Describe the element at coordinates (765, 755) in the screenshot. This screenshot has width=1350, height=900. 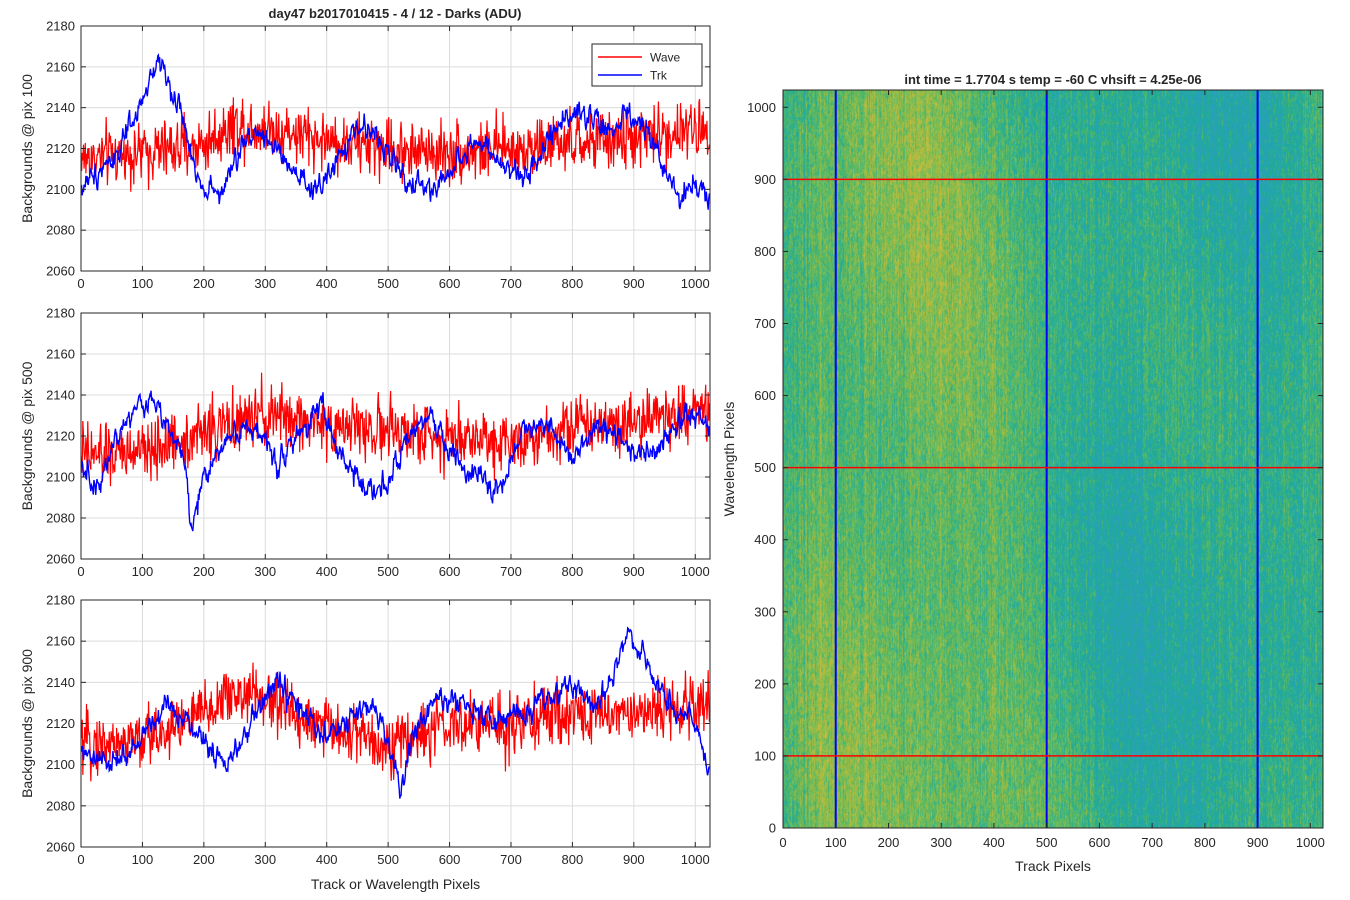
I see `heatmap-y-tick-label: 100` at that location.